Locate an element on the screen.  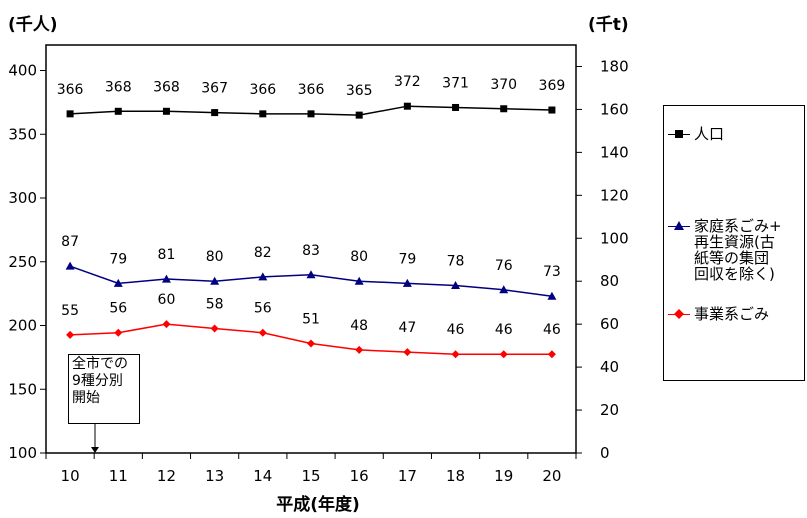
data-label: 368 is located at coordinates (118, 87).